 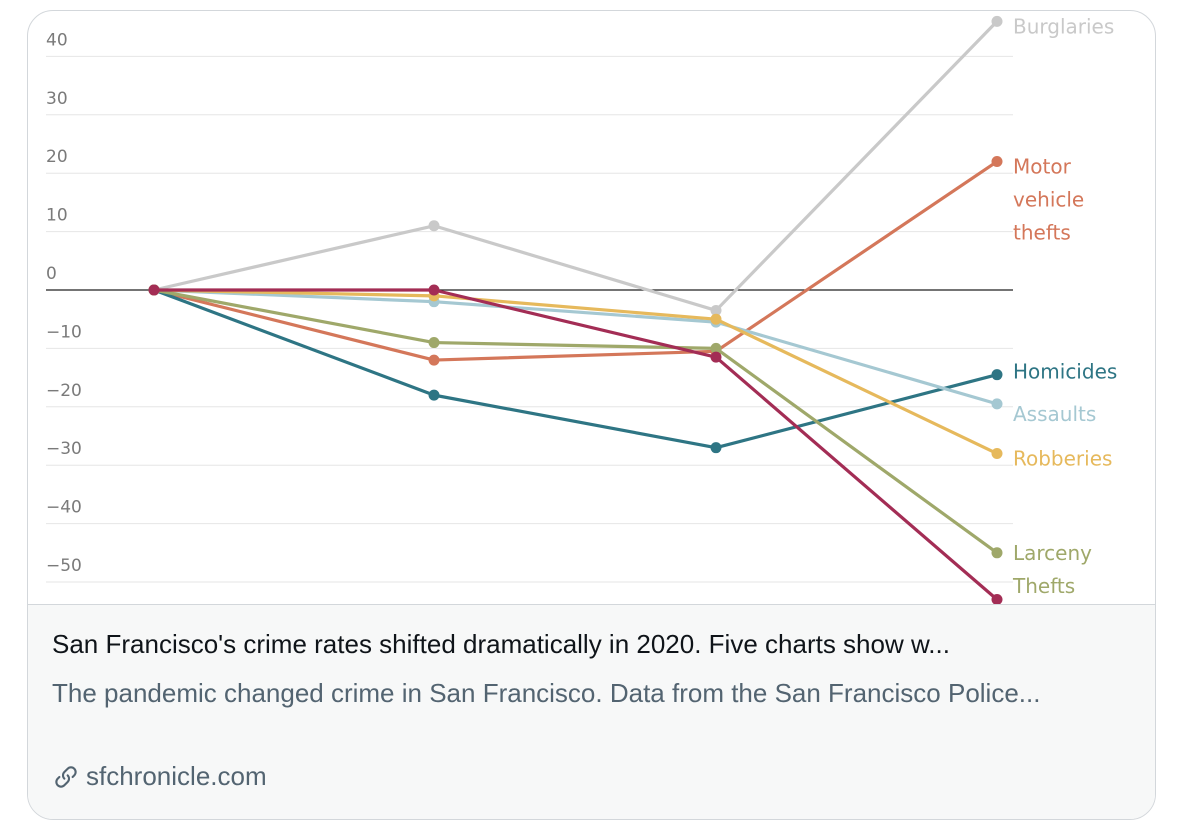 I want to click on y-tick-label: −30, so click(x=64, y=449).